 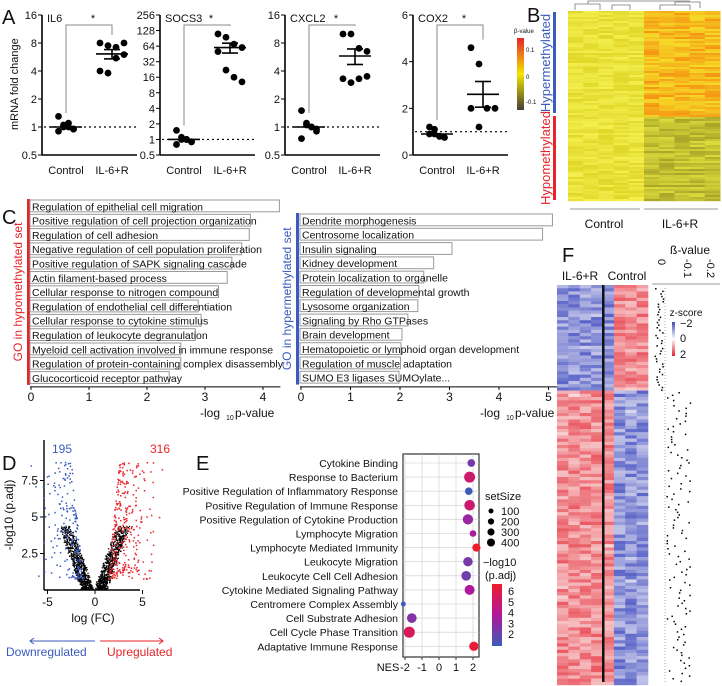 I want to click on size-legend-label: 300, so click(x=510, y=533).